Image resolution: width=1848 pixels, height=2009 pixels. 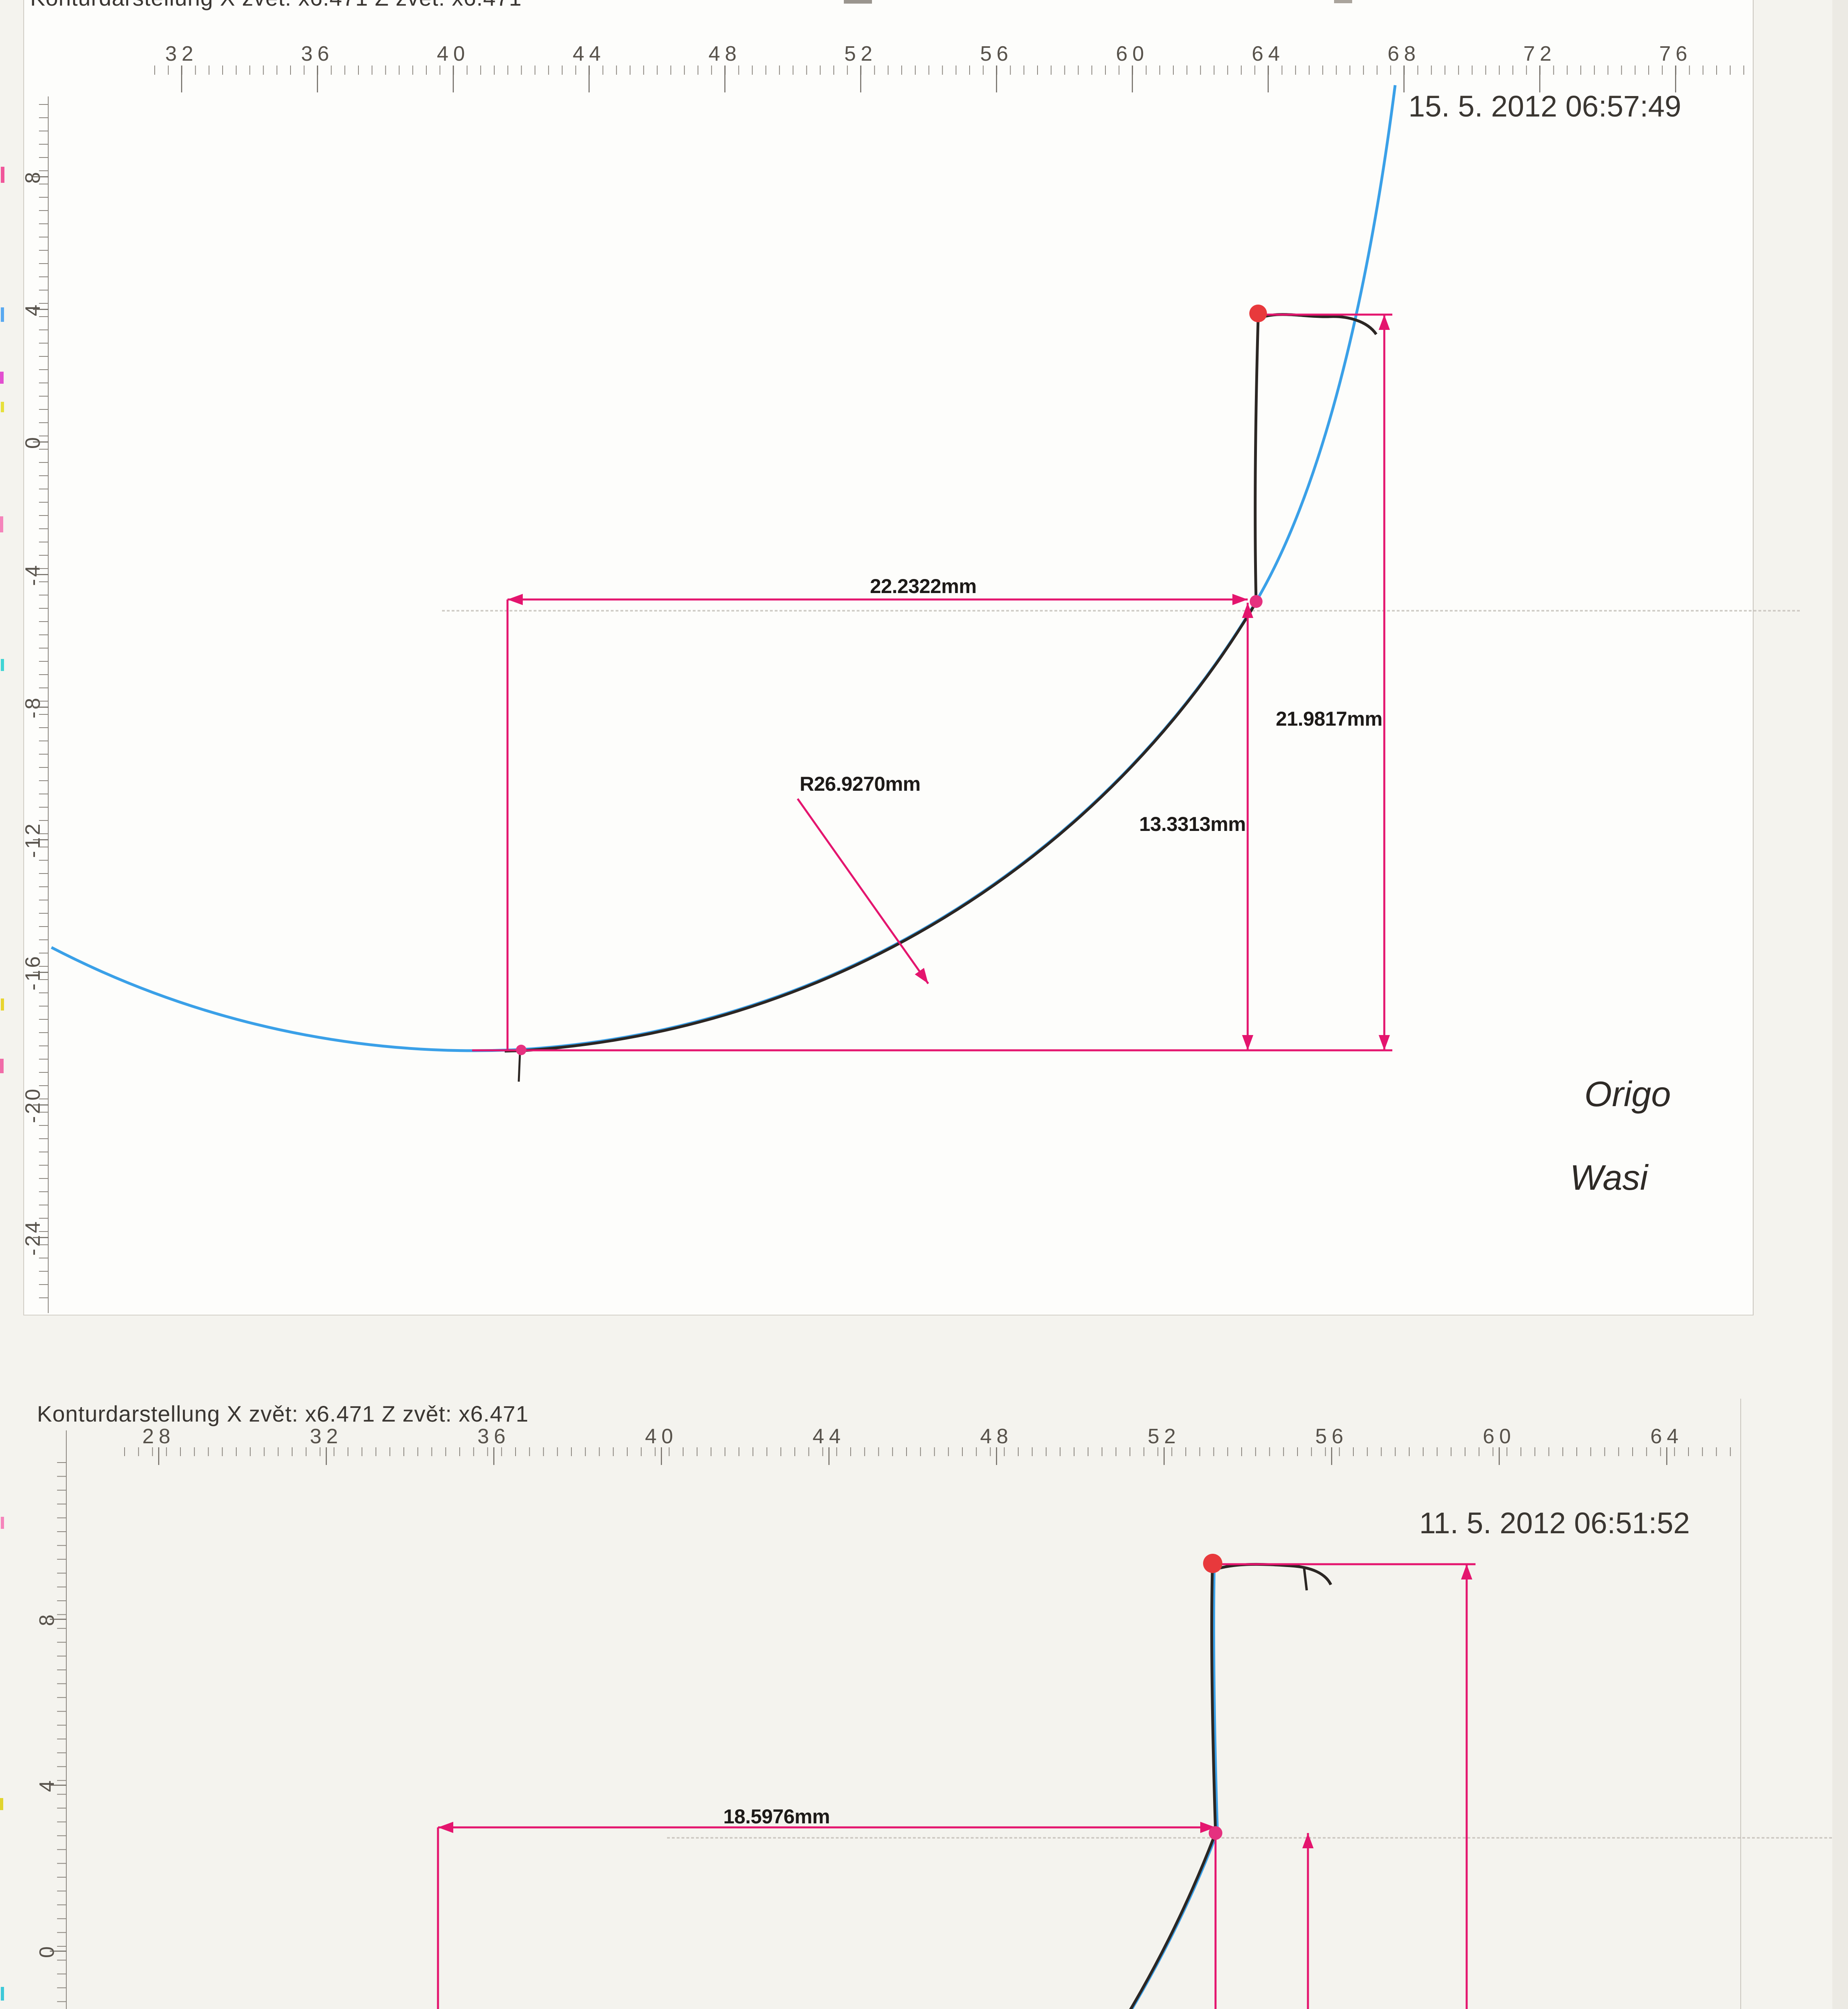 I want to click on scan-edge-shading, so click(x=1840, y=1004).